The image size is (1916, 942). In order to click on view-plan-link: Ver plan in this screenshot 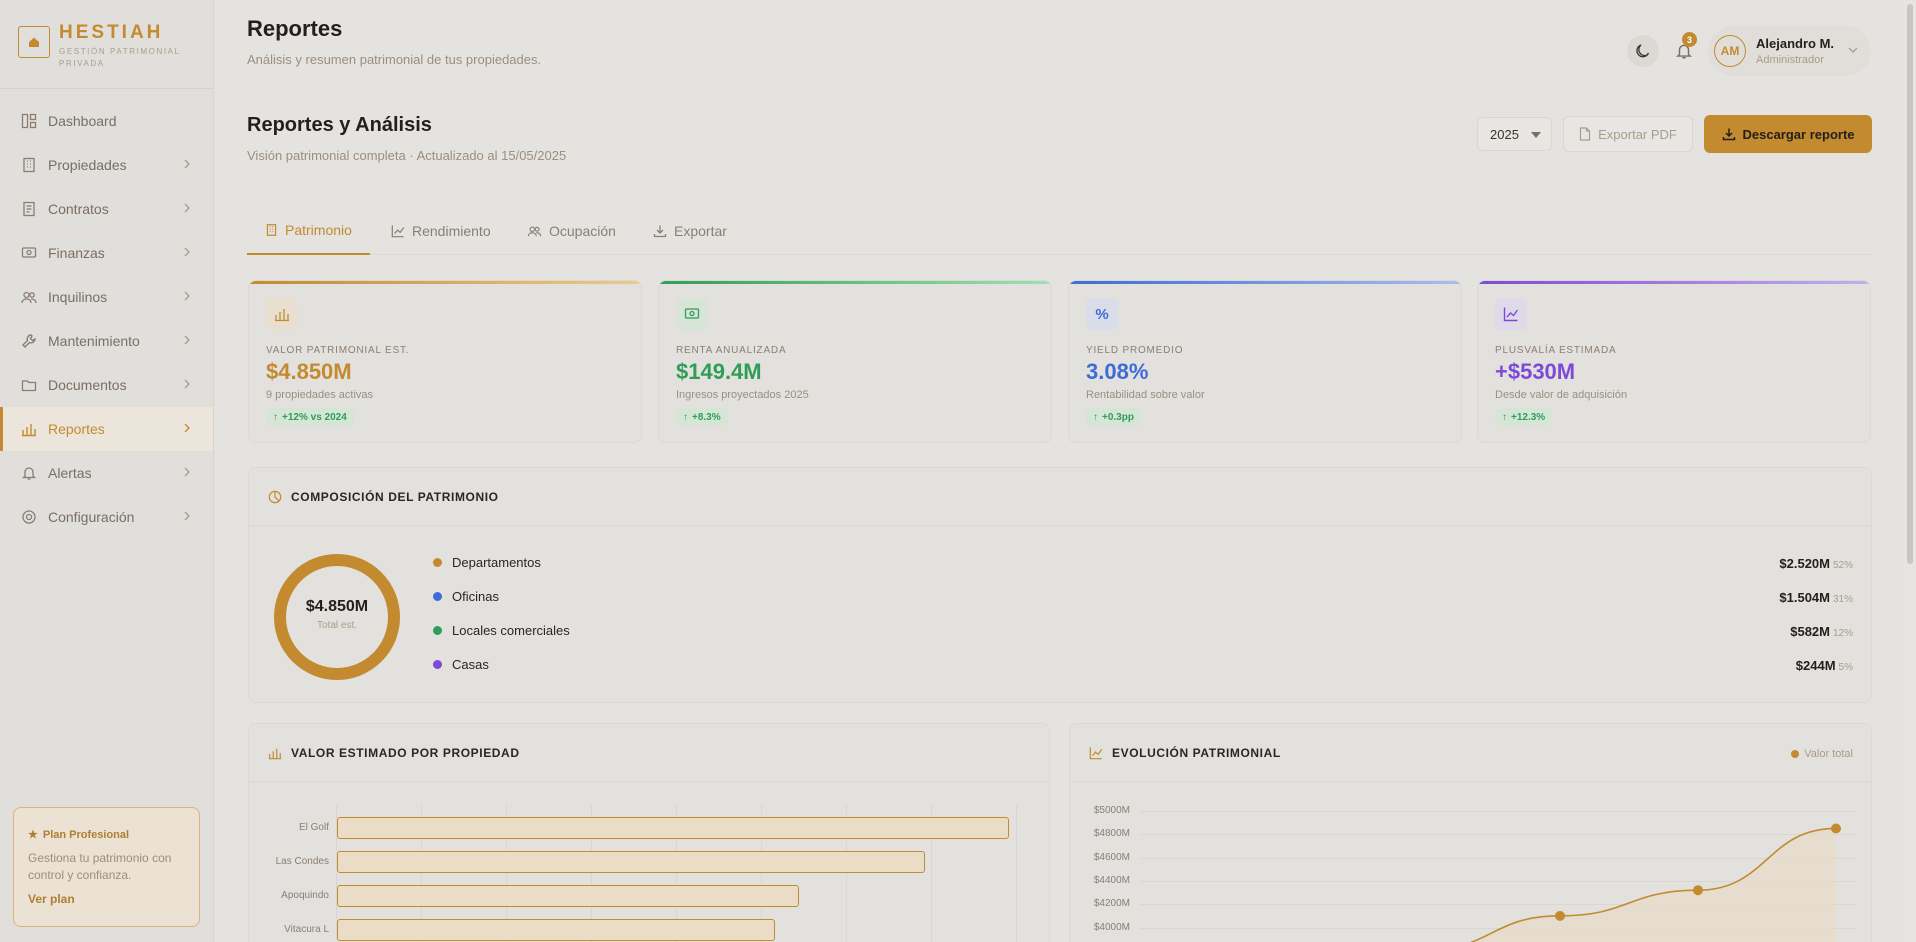, I will do `click(51, 899)`.